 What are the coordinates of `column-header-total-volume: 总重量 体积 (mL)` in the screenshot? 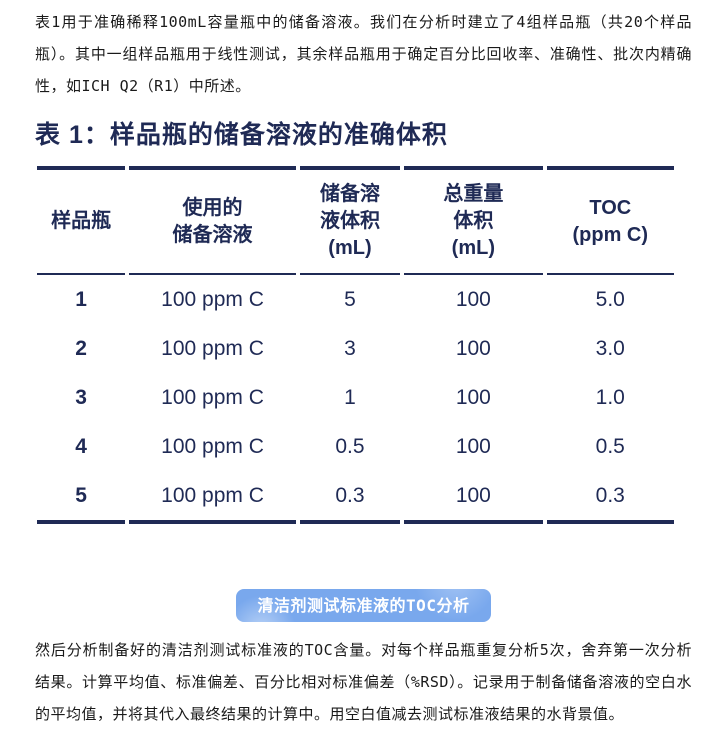 It's located at (473, 220).